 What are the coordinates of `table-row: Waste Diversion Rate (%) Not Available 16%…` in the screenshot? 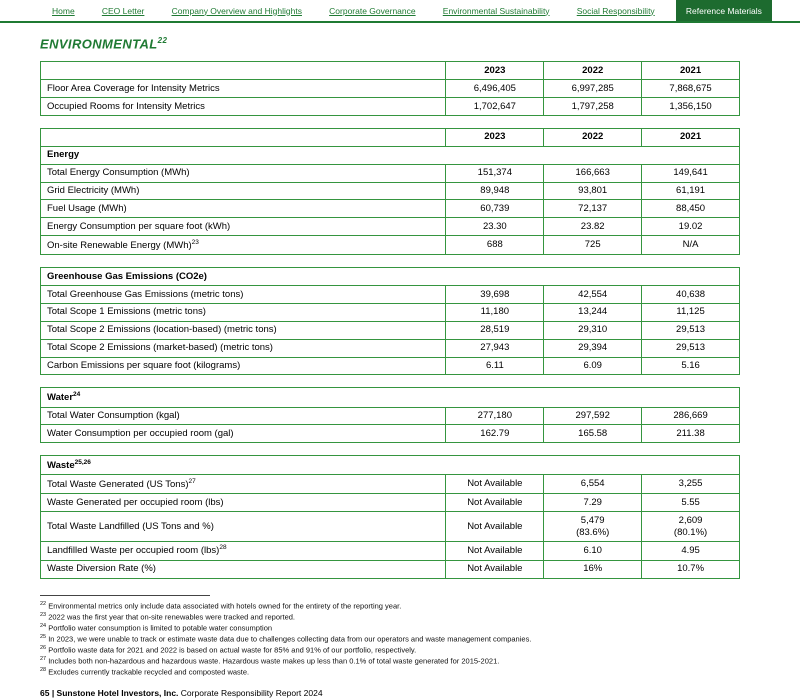 It's located at (389, 569).